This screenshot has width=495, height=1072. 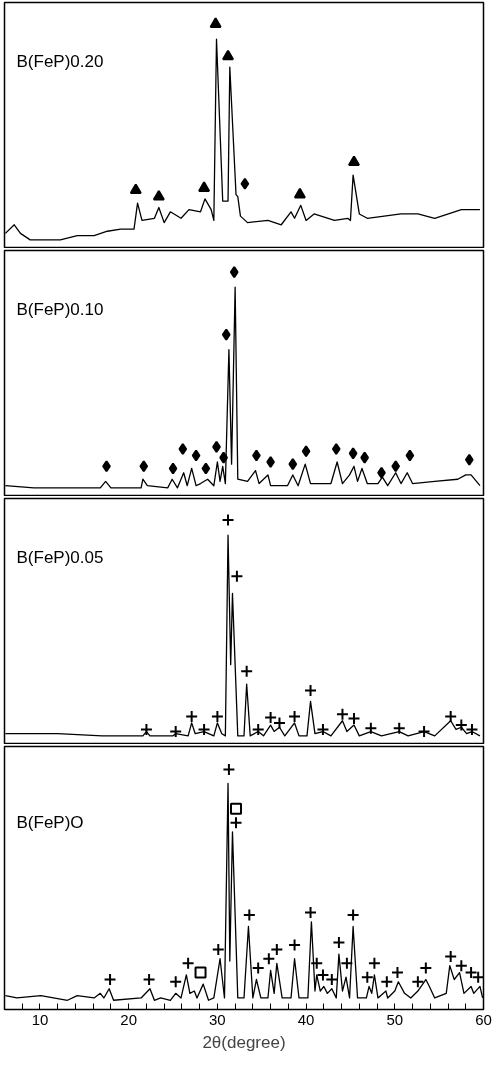 What do you see at coordinates (483, 1019) in the screenshot?
I see `x-tick-label: 60` at bounding box center [483, 1019].